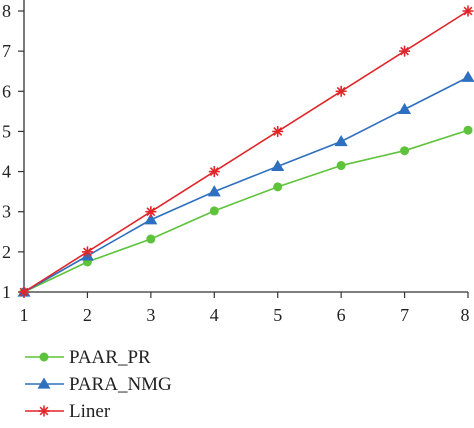 Image resolution: width=474 pixels, height=428 pixels. Describe the element at coordinates (341, 315) in the screenshot. I see `x-tick-label: 6` at that location.